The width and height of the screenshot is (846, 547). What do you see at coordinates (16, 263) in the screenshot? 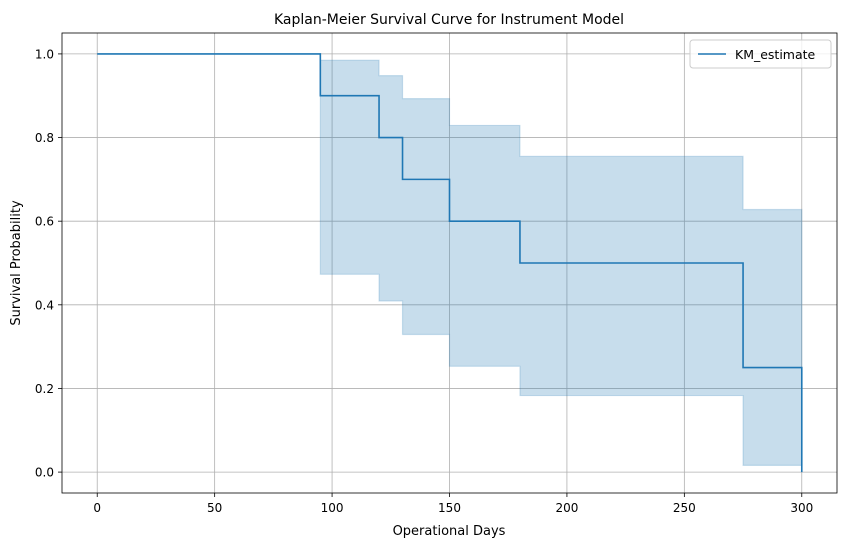
I see `y-axis-label: Survival Probability` at bounding box center [16, 263].